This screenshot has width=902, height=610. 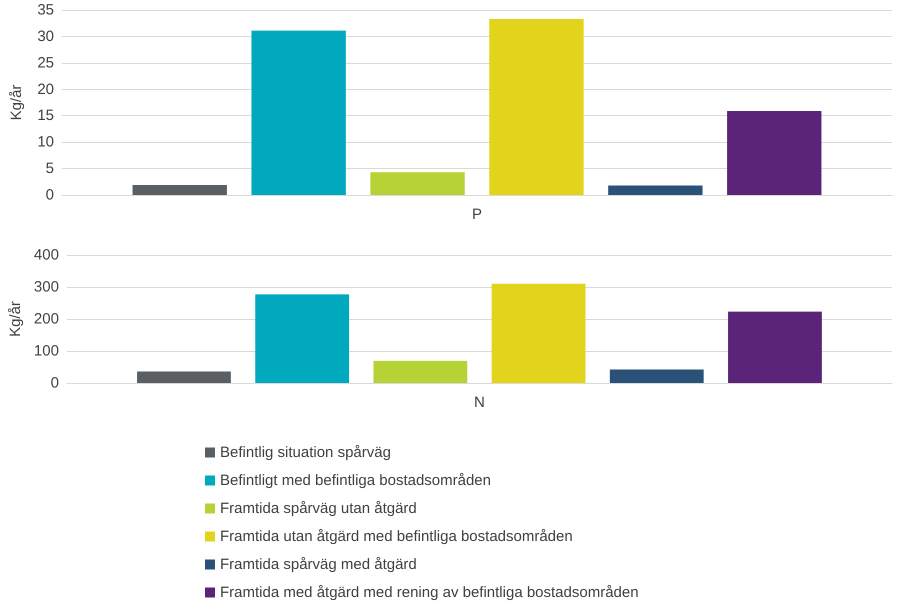 I want to click on x-tick-label: P, so click(x=477, y=214).